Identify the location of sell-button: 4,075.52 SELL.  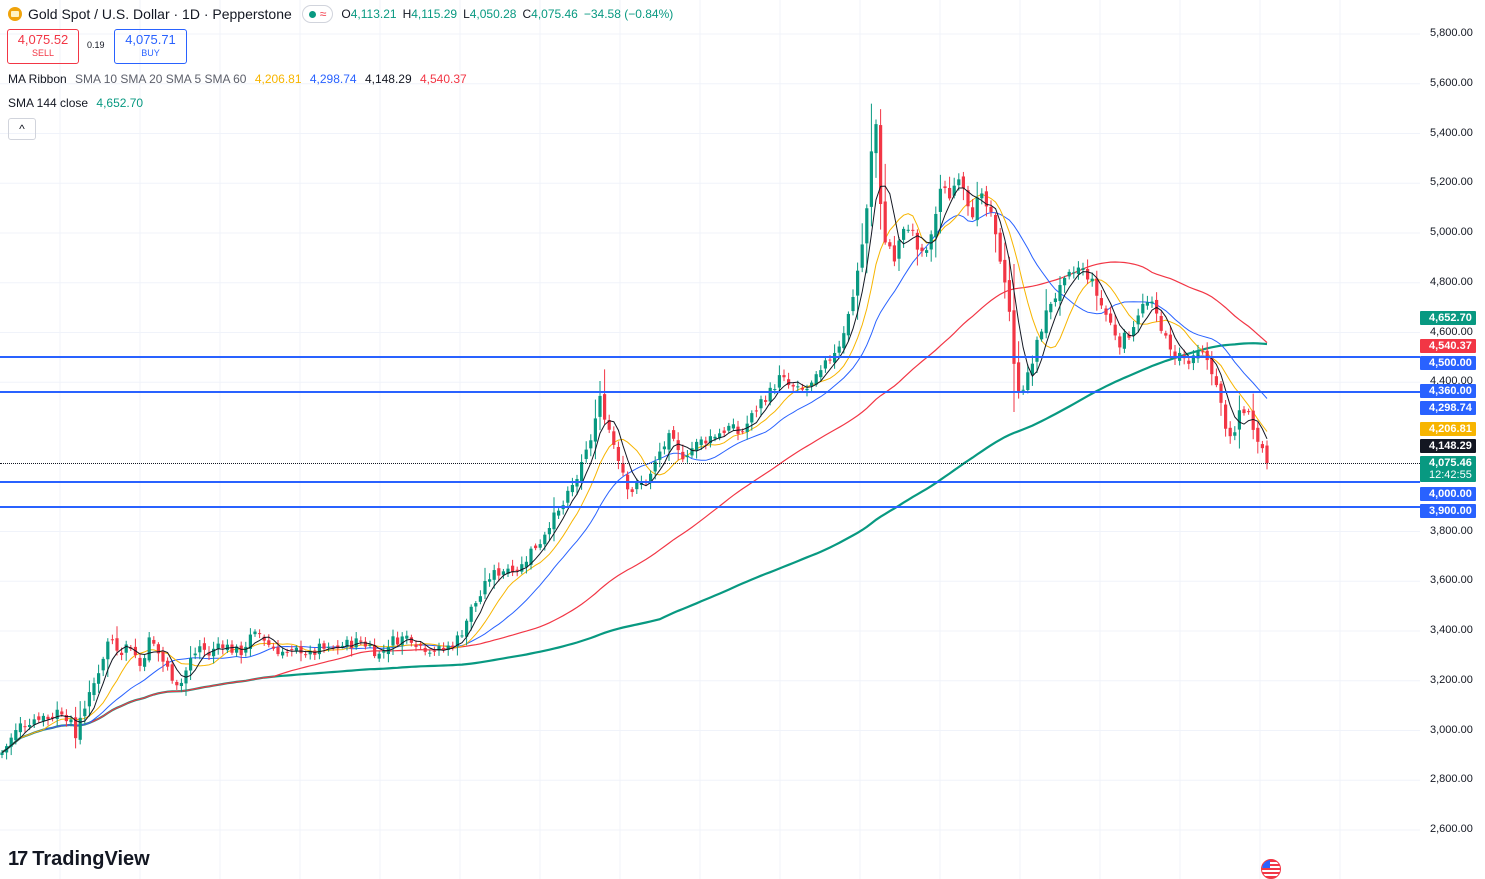
(43, 46).